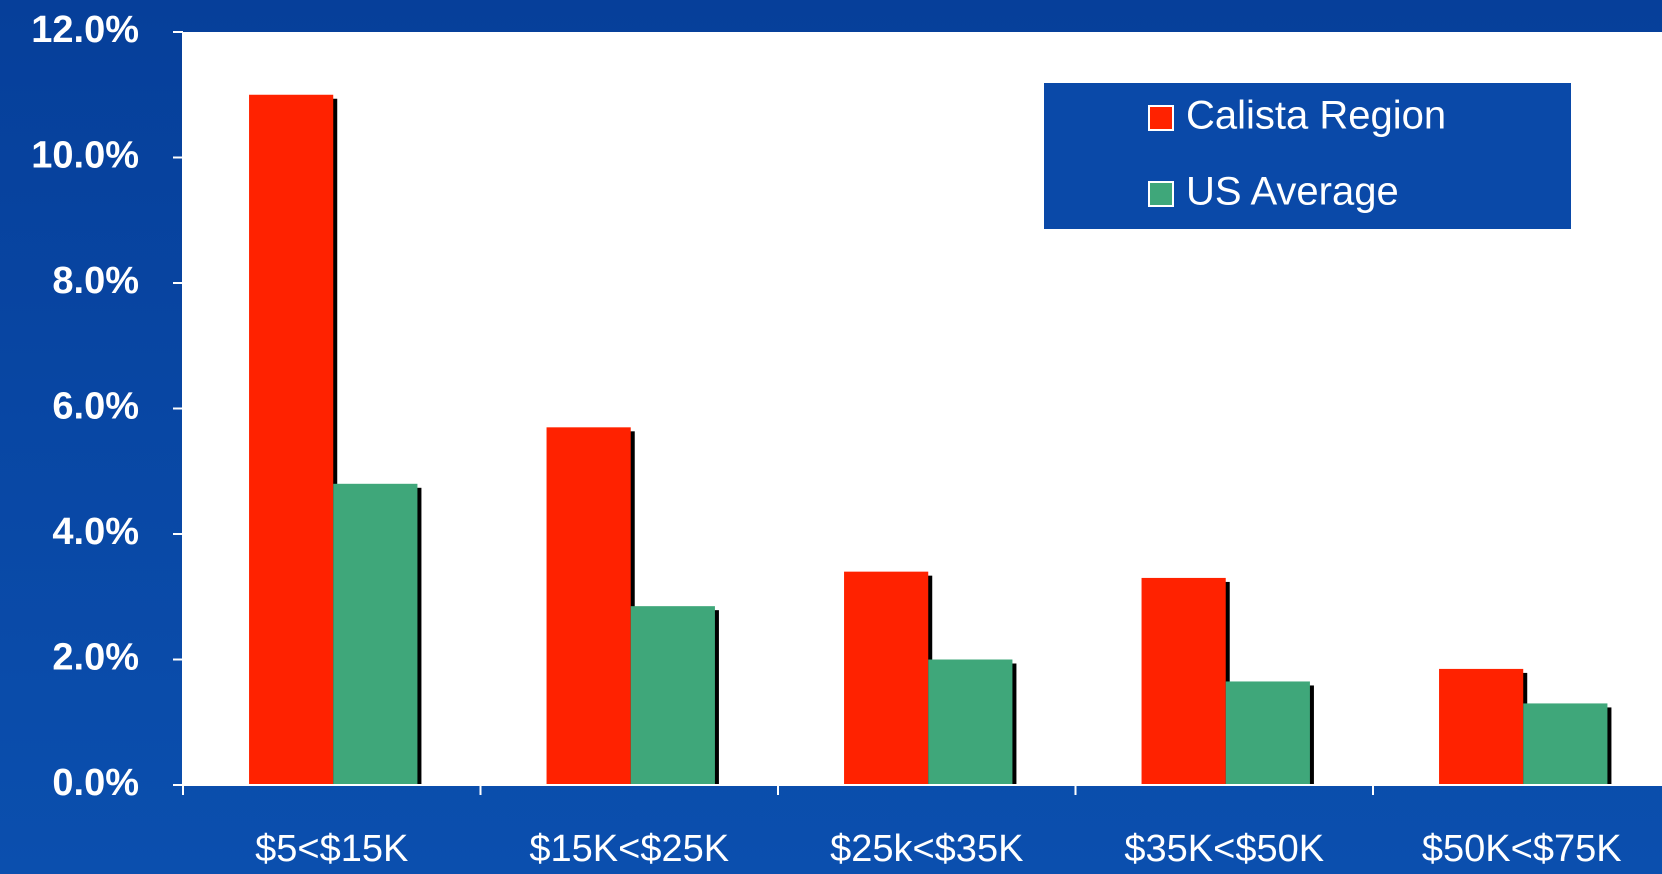 This screenshot has width=1662, height=874. Describe the element at coordinates (95, 532) in the screenshot. I see `y-tick-label: 4.0%` at that location.